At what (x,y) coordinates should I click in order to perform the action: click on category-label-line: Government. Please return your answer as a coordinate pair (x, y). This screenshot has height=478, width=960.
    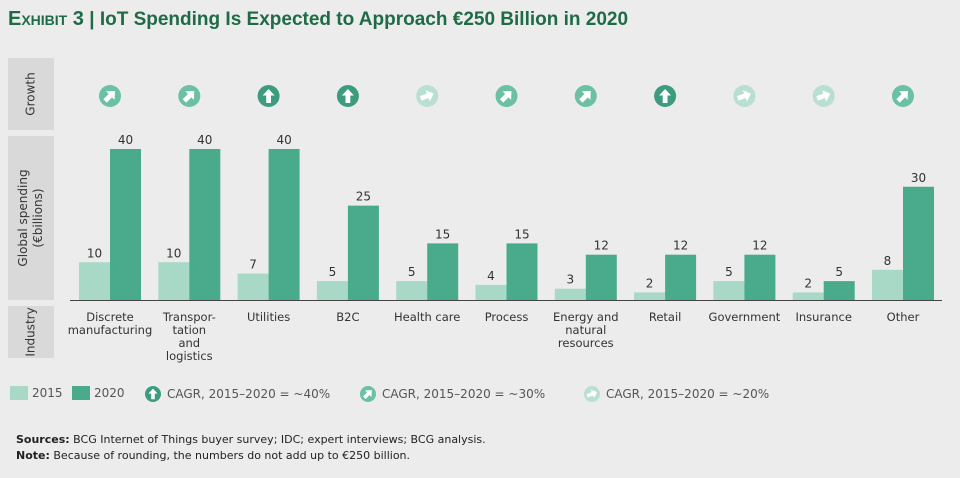
    Looking at the image, I should click on (745, 317).